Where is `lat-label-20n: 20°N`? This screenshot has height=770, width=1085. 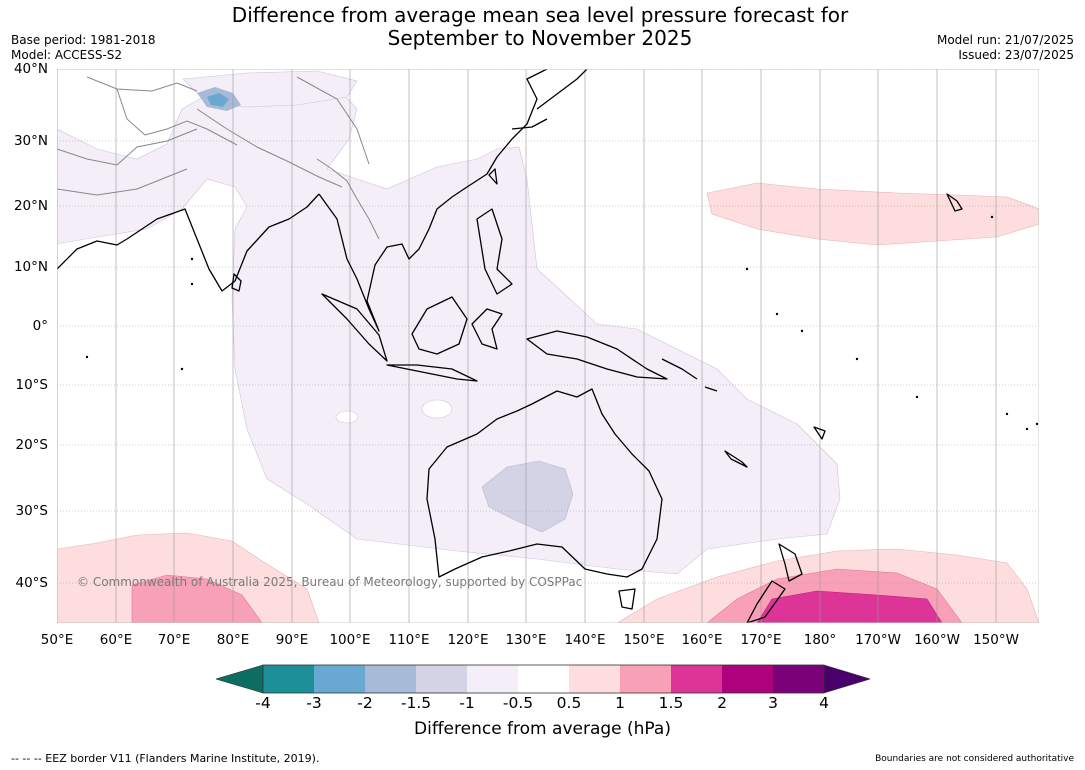
lat-label-20n: 20°N is located at coordinates (30, 206).